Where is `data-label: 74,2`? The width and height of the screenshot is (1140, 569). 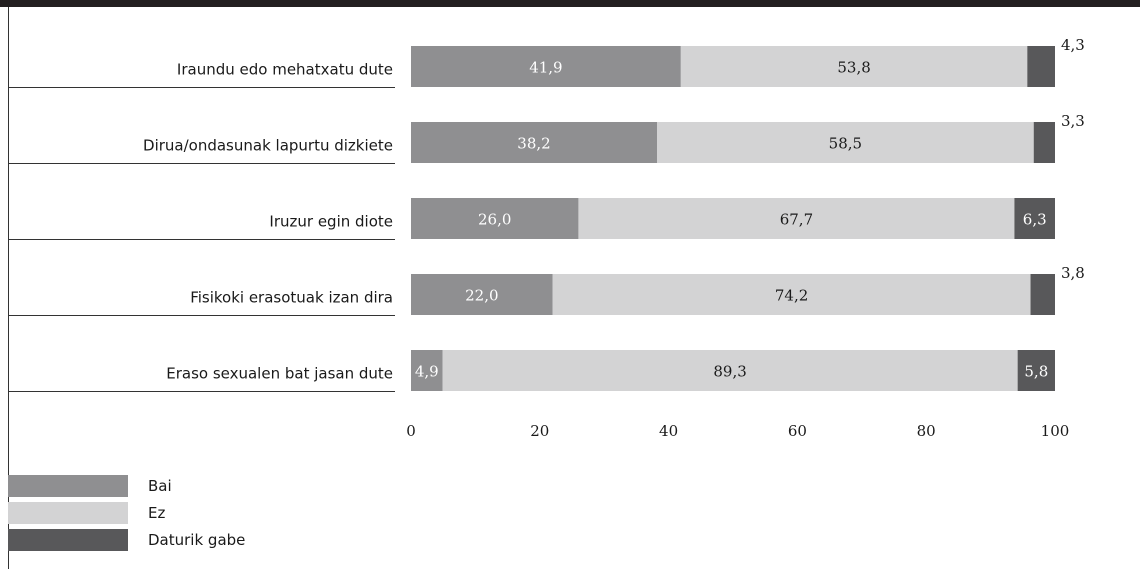 data-label: 74,2 is located at coordinates (791, 296).